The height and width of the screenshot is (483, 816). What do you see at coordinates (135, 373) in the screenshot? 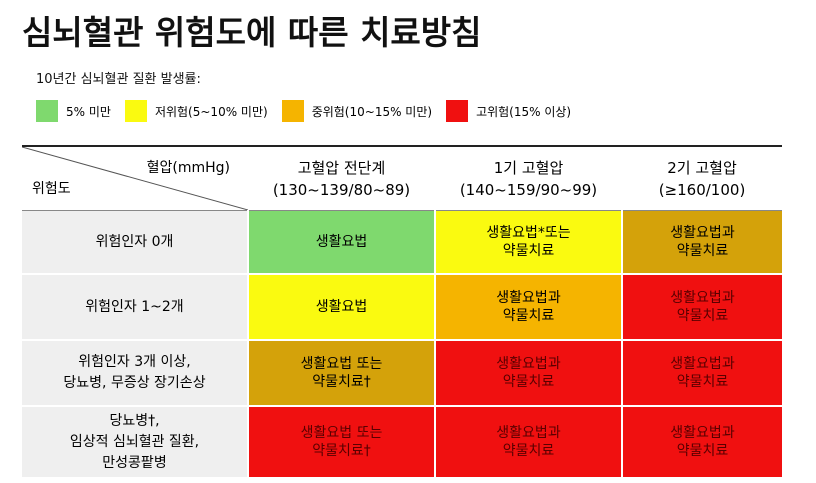
I see `row-label: 위험인자 3개 이상, 당뇨병, 무증상 장기손상` at bounding box center [135, 373].